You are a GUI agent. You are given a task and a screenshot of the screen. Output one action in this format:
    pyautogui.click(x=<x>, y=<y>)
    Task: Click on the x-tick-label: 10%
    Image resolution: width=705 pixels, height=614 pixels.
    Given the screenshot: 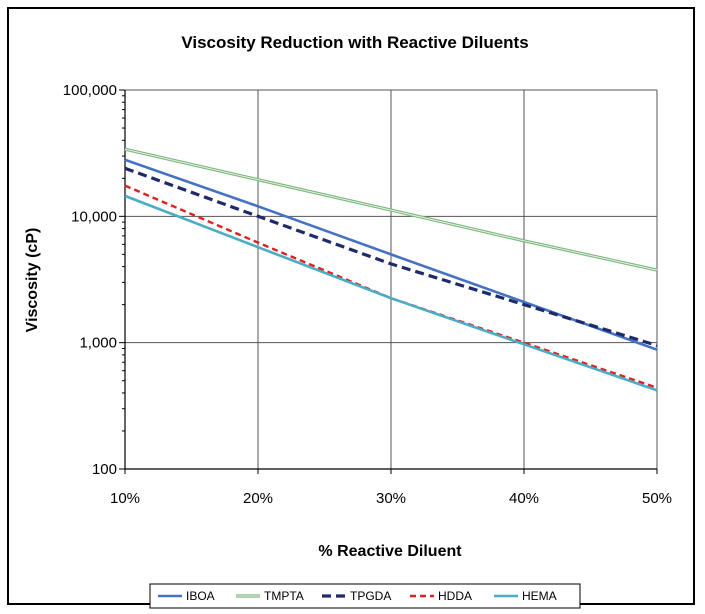 What is the action you would take?
    pyautogui.click(x=125, y=498)
    